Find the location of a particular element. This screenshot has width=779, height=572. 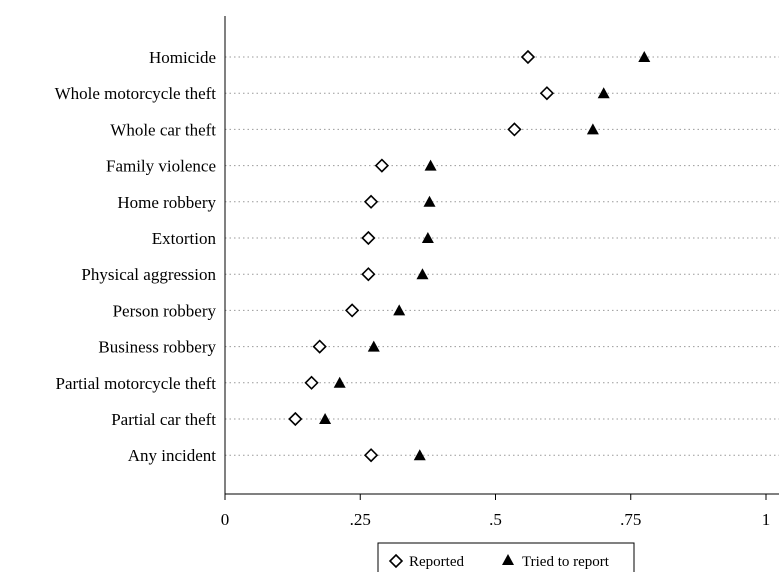

category-label: Partial motorcycle theft is located at coordinates (136, 383).